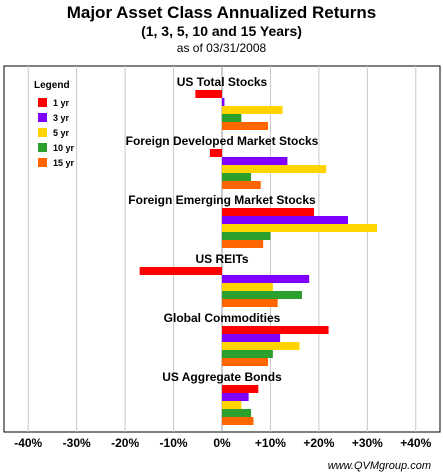  I want to click on chart-title: Major Asset Class Annualized Returns, so click(221, 12).